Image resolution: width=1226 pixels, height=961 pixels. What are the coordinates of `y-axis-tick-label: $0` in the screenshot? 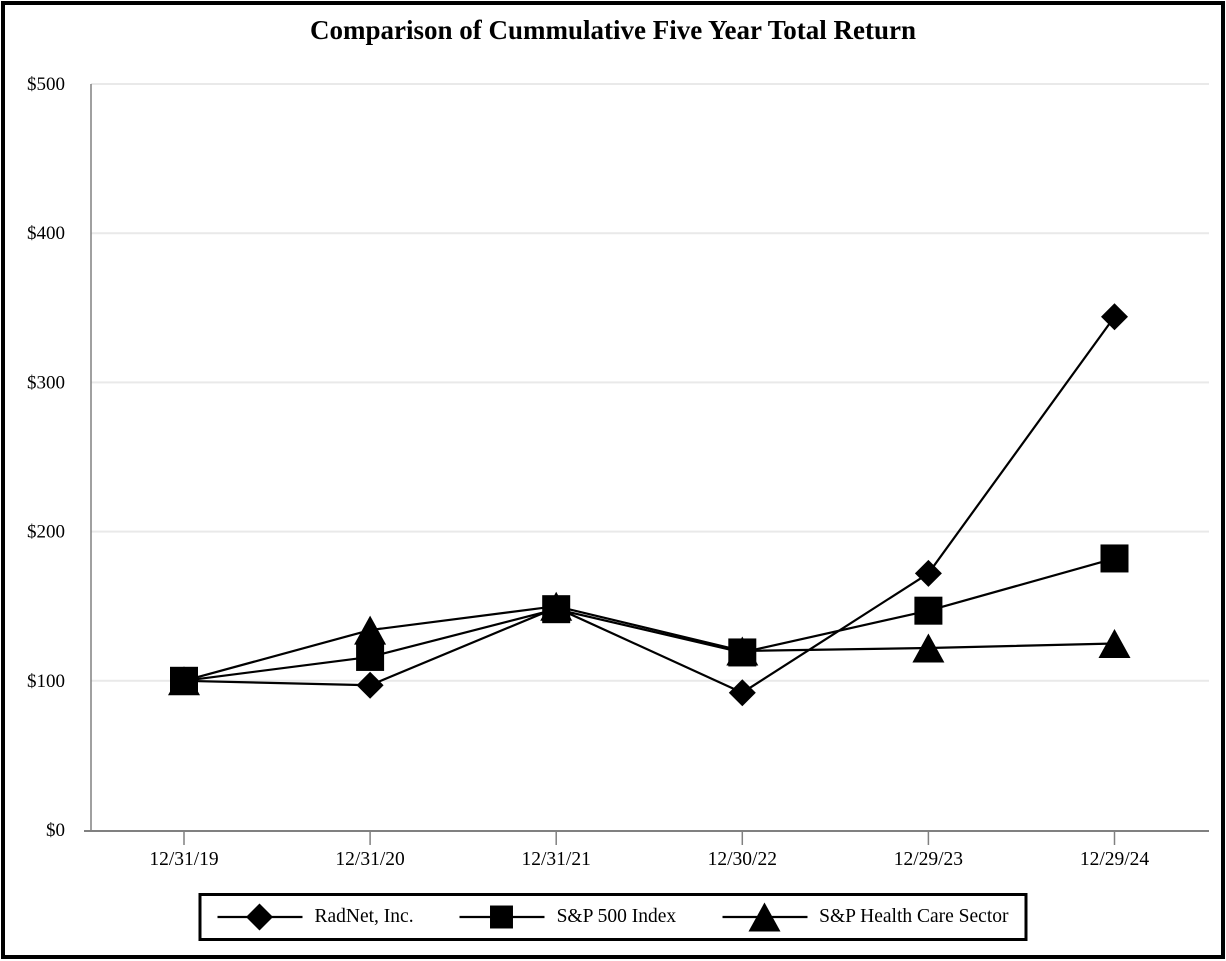 It's located at (55, 830).